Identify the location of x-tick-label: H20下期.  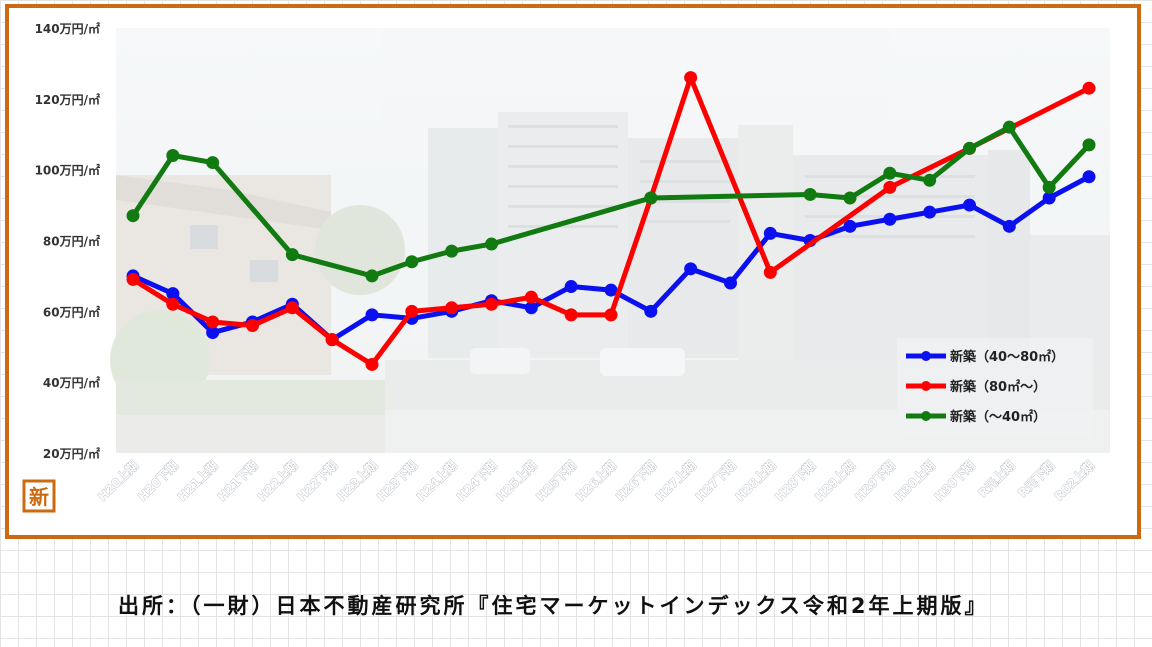
(157, 481).